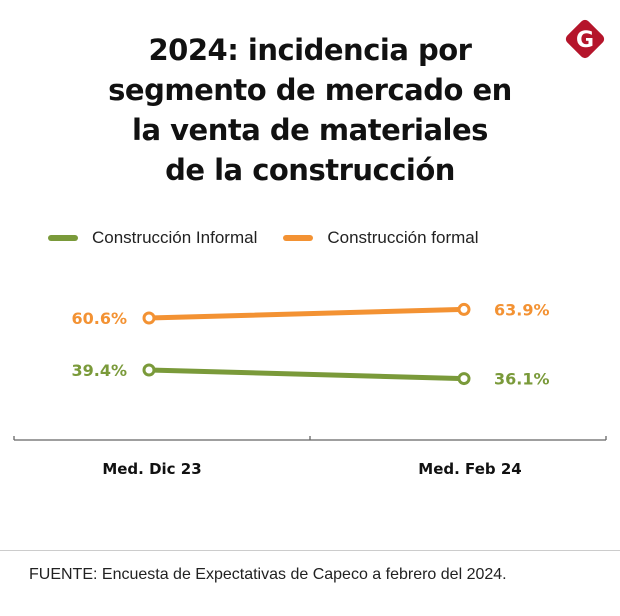  I want to click on legend-label-formal: Construcción formal, so click(403, 237).